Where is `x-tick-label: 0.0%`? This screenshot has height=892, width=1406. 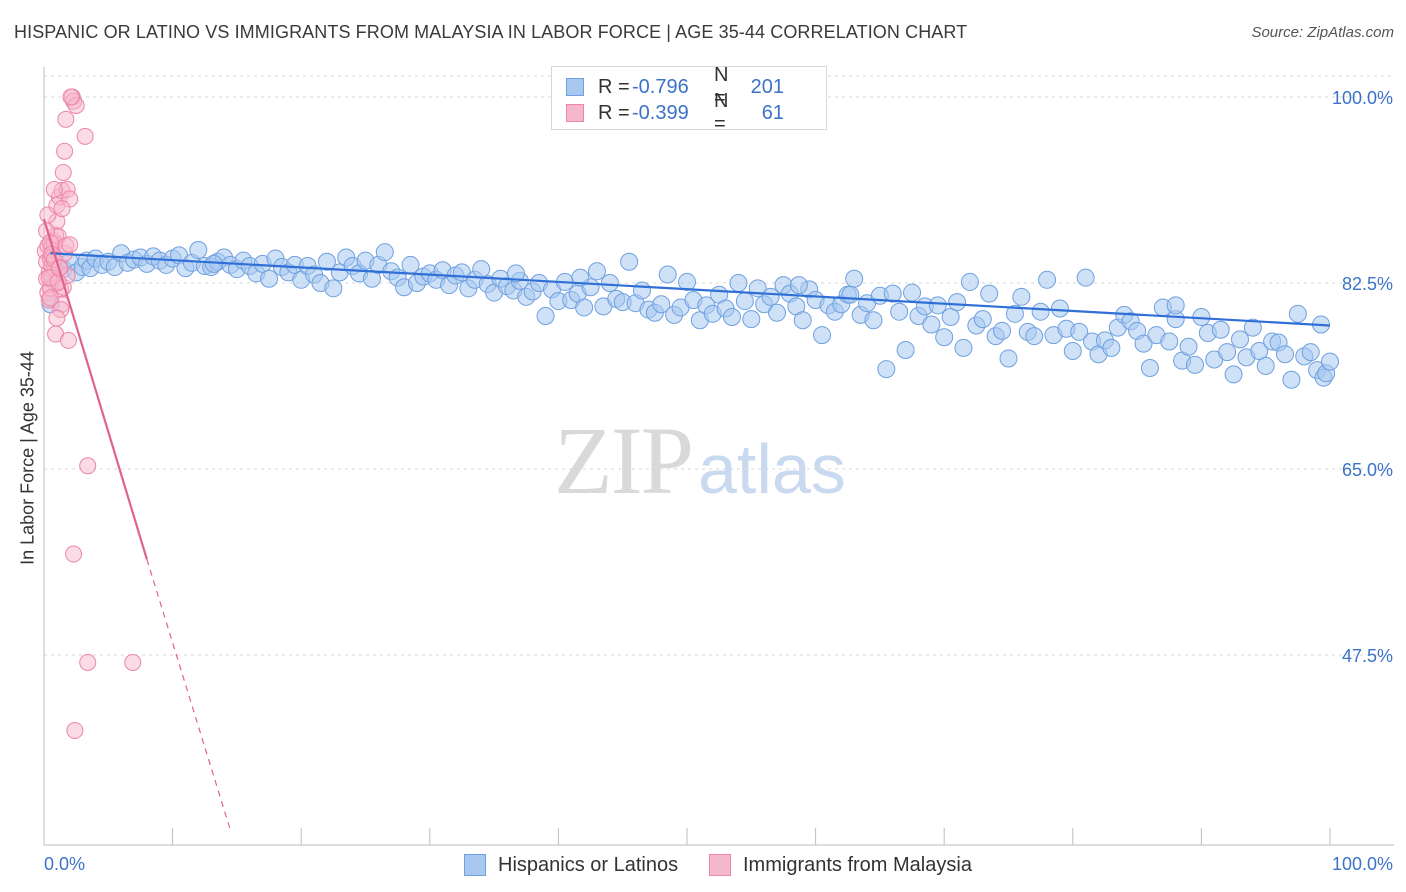 x-tick-label: 0.0% is located at coordinates (64, 864).